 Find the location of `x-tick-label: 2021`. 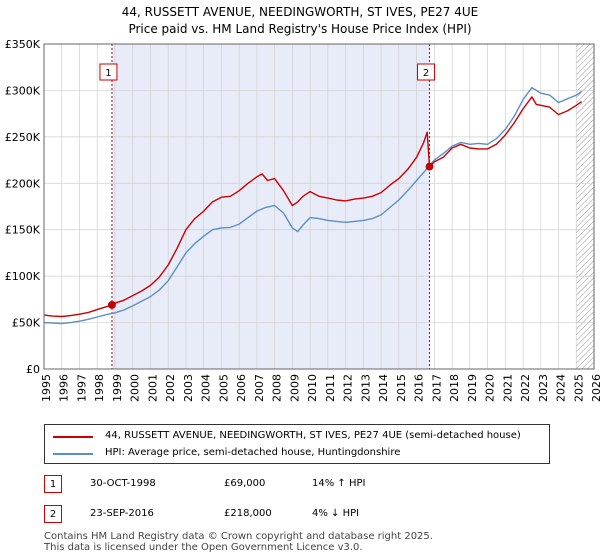

x-tick-label: 2021 is located at coordinates (507, 388).